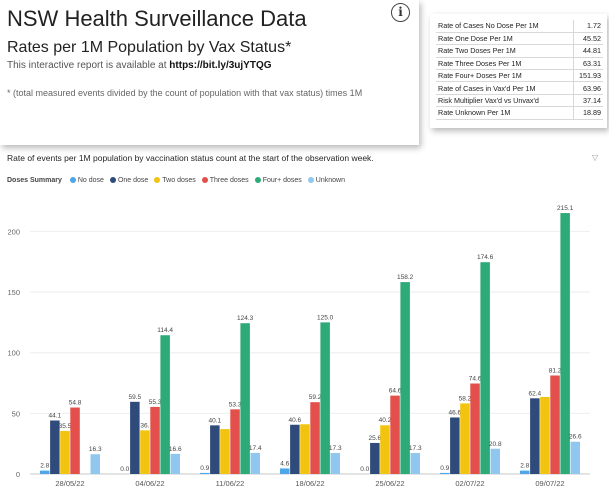 This screenshot has width=609, height=500. I want to click on rates-row-label: Rate Three Doses Per 1M, so click(504, 64).